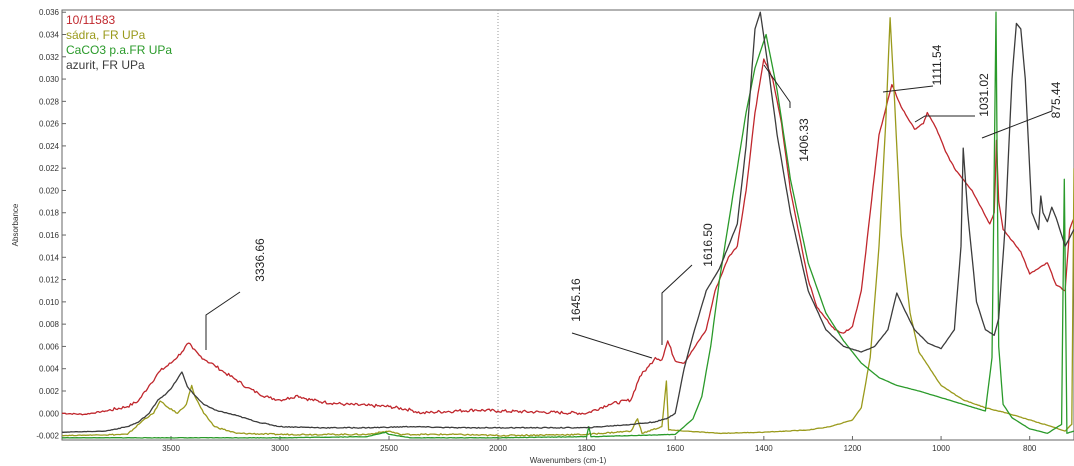  Describe the element at coordinates (764, 448) in the screenshot. I see `x-tick-label: 1400` at that location.